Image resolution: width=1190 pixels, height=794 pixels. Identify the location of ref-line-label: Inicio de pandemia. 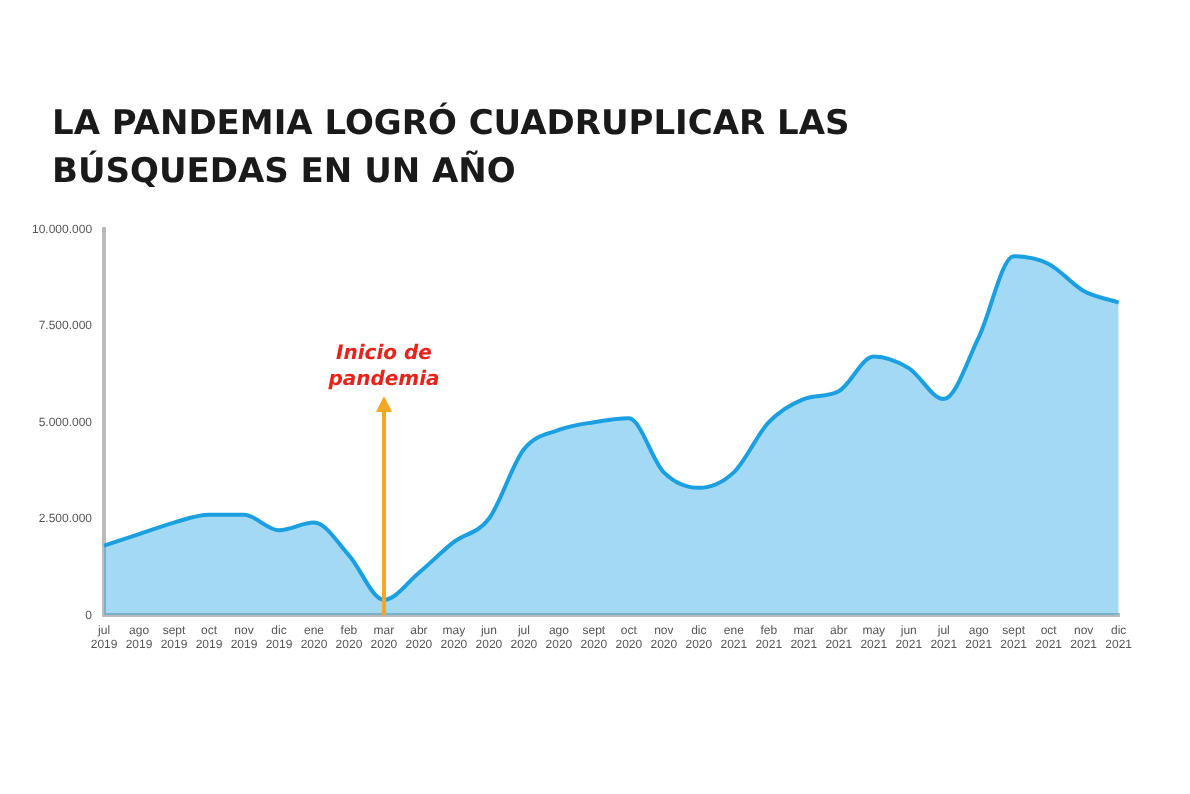
(383, 367).